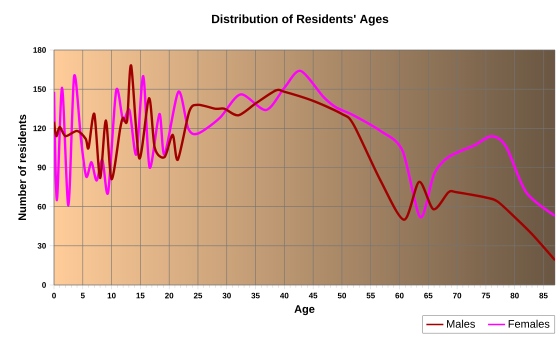 Image resolution: width=560 pixels, height=353 pixels. What do you see at coordinates (300, 20) in the screenshot?
I see `chart-title: Distribution of Residents' Ages` at bounding box center [300, 20].